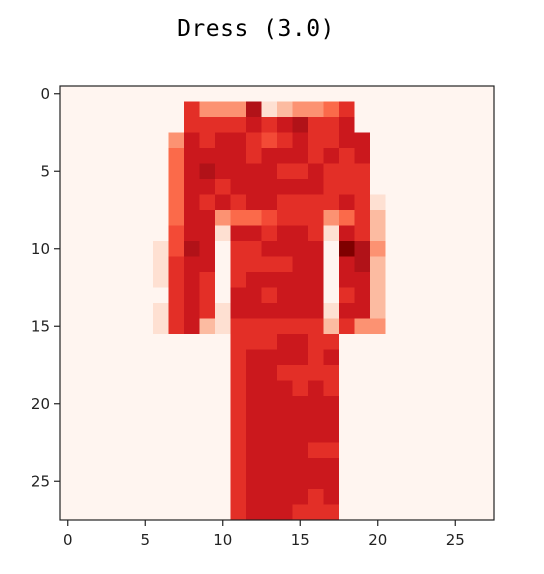  What do you see at coordinates (377, 540) in the screenshot?
I see `x-tick-label: 20` at bounding box center [377, 540].